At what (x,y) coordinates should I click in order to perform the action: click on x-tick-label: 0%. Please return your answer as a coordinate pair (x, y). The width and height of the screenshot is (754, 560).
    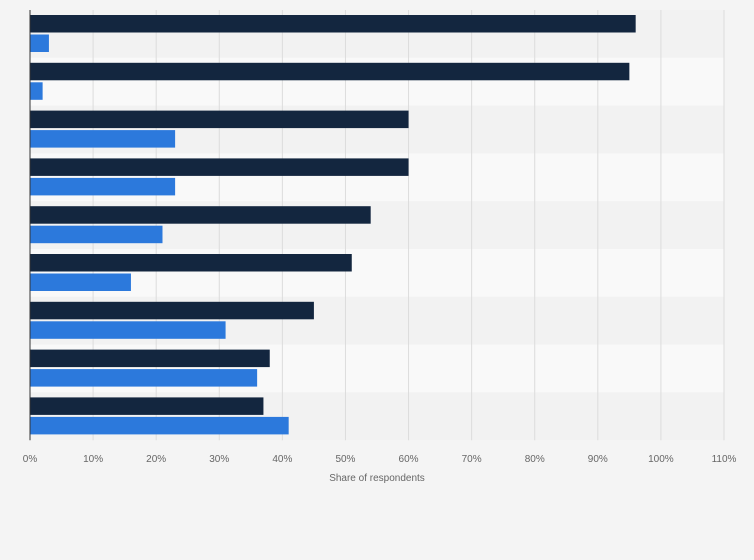
    Looking at the image, I should click on (30, 459).